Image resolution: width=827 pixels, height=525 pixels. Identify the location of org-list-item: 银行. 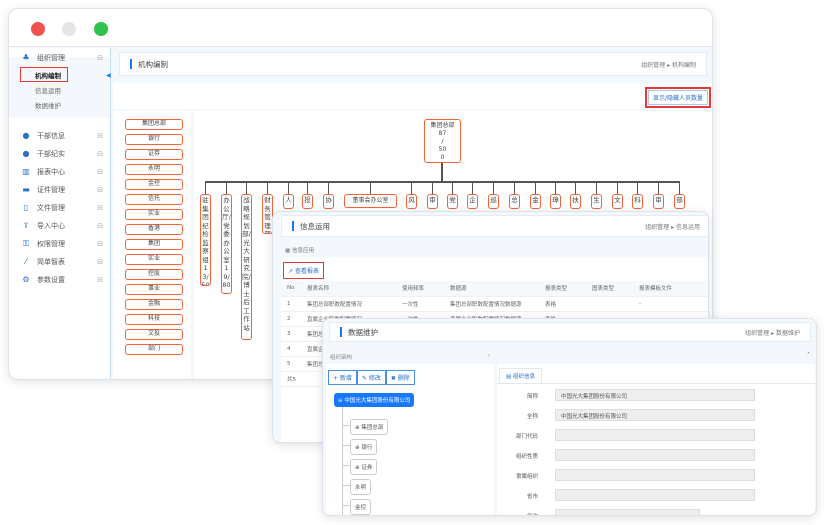
(154, 139).